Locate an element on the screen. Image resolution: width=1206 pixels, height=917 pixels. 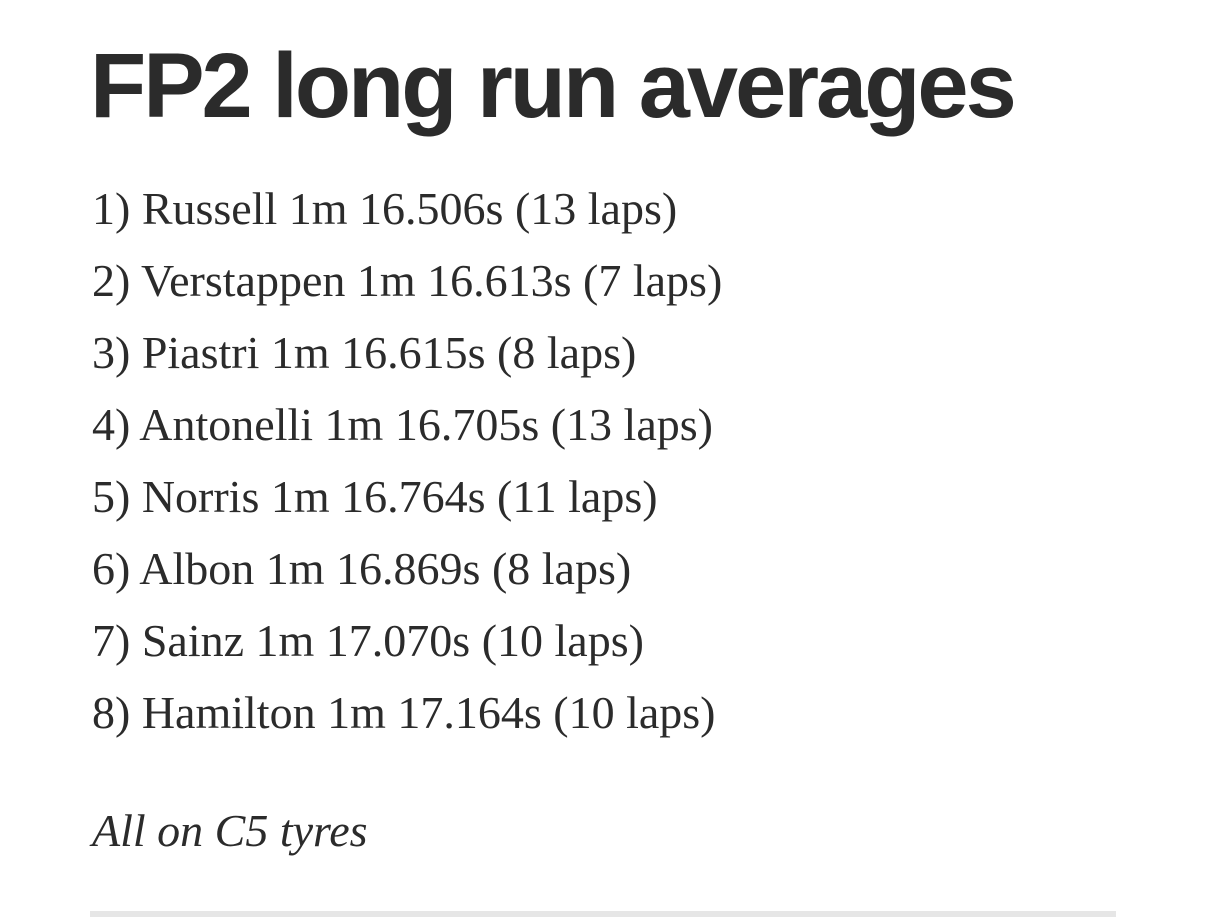
result-item: 2) Verstappen 1m 16.613s (7 laps) is located at coordinates (407, 280).